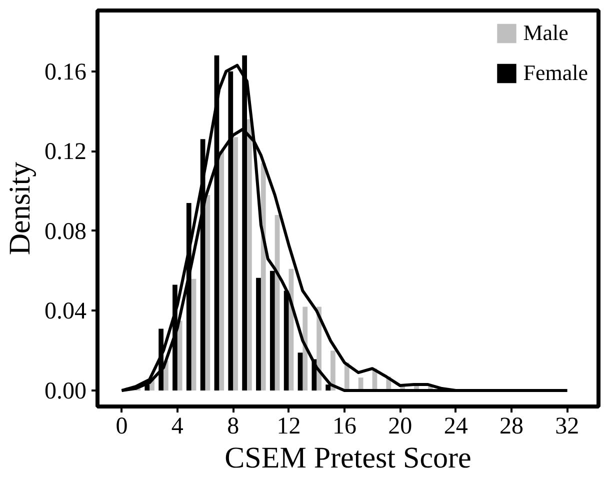 The image size is (604, 477). I want to click on x-tick-label: 16, so click(344, 427).